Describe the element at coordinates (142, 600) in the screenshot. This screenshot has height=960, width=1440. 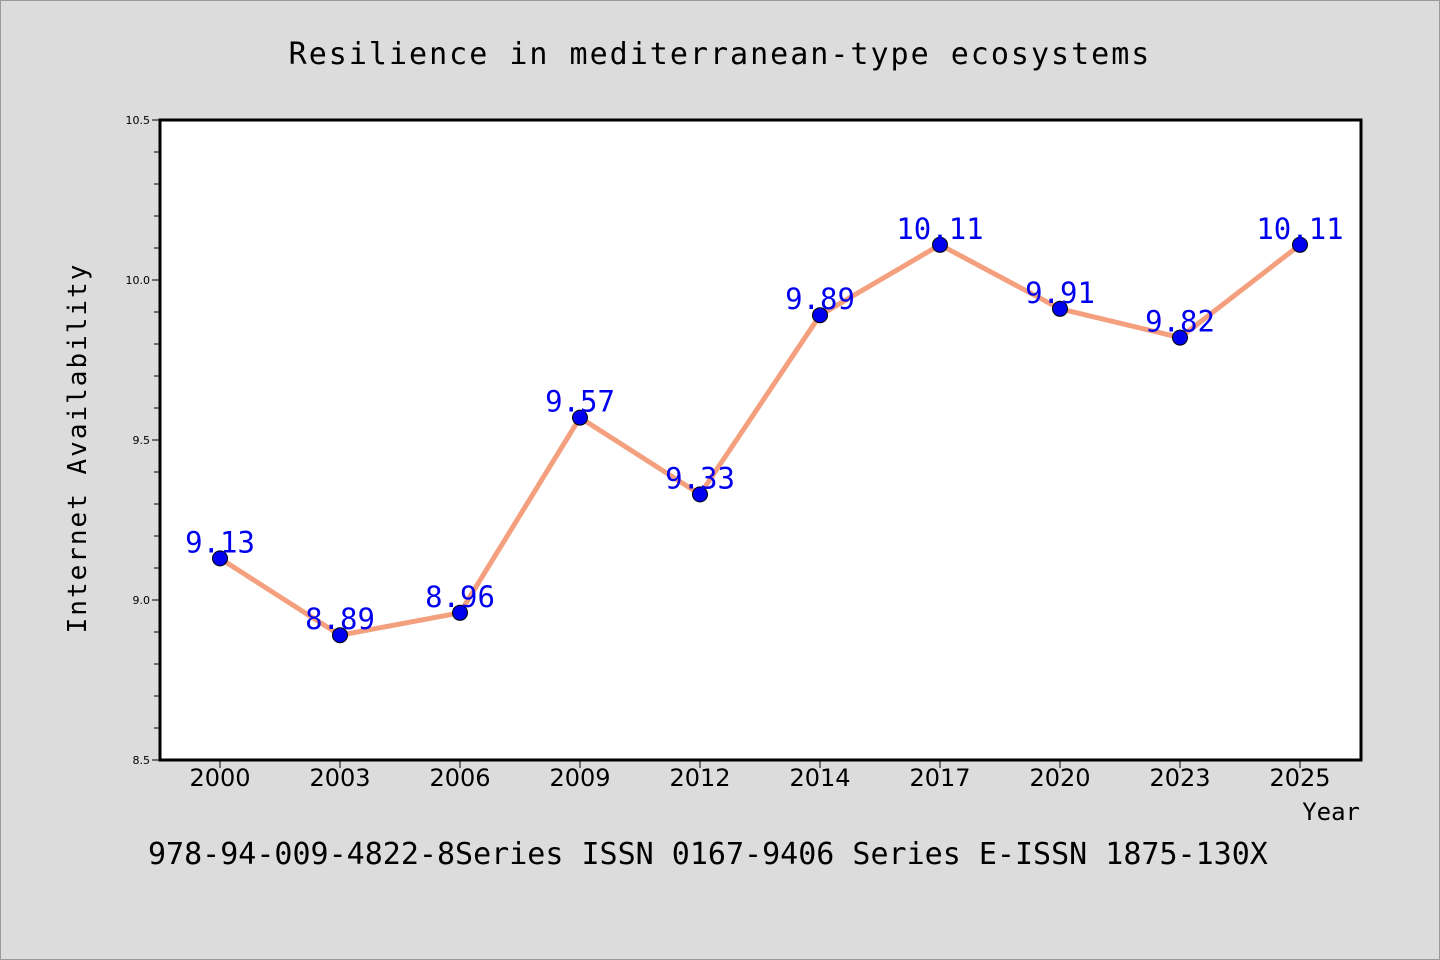
I see `y-tick-label: 9.0` at that location.